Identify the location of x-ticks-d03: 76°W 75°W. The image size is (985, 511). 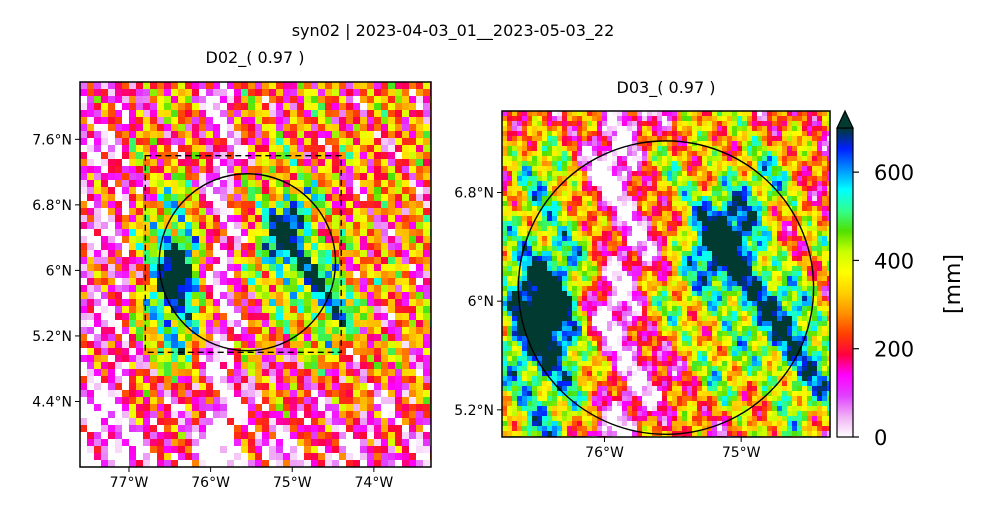
(673, 449).